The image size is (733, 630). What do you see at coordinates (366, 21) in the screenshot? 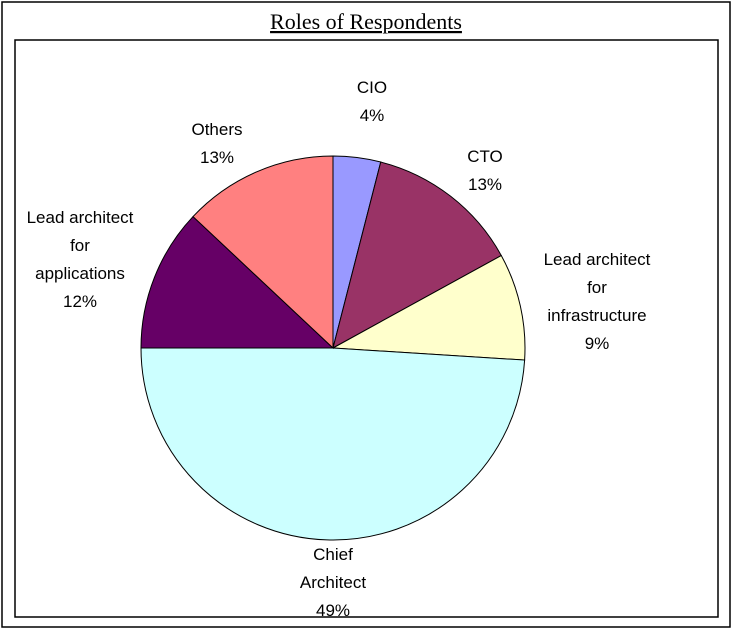
I see `chart-title: Roles of Respondents` at bounding box center [366, 21].